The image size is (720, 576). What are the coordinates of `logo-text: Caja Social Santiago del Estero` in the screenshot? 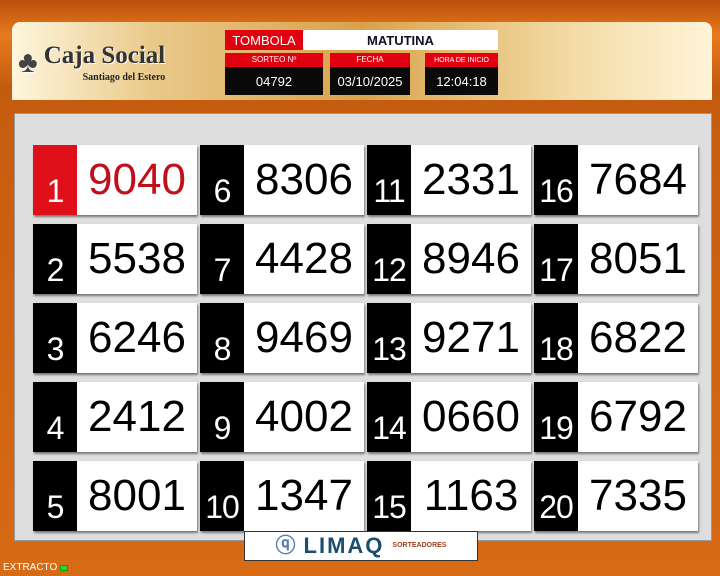 It's located at (105, 63).